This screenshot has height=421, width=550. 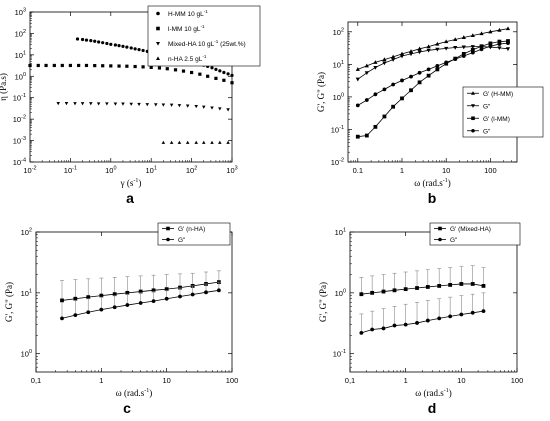 I want to click on y-tick-label: 10⁻¹, so click(x=19, y=98).